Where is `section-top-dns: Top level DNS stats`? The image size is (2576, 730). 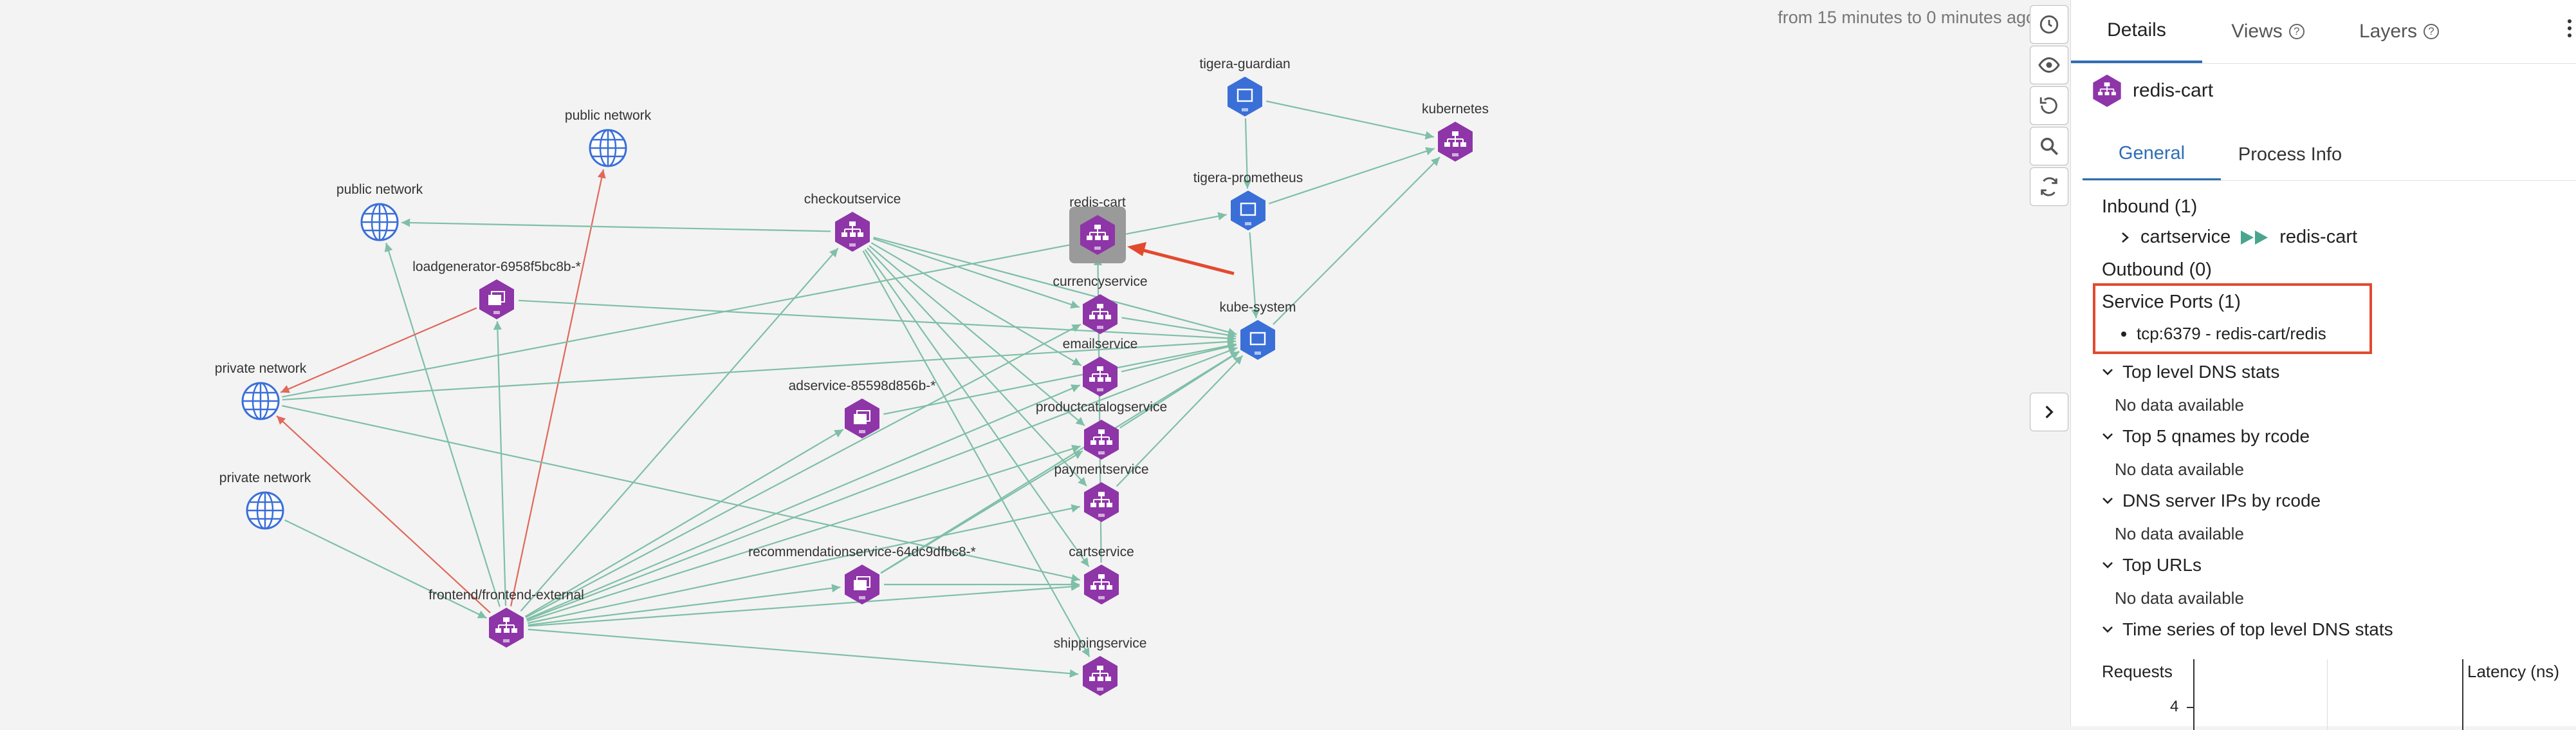
section-top-dns: Top level DNS stats is located at coordinates (2190, 372).